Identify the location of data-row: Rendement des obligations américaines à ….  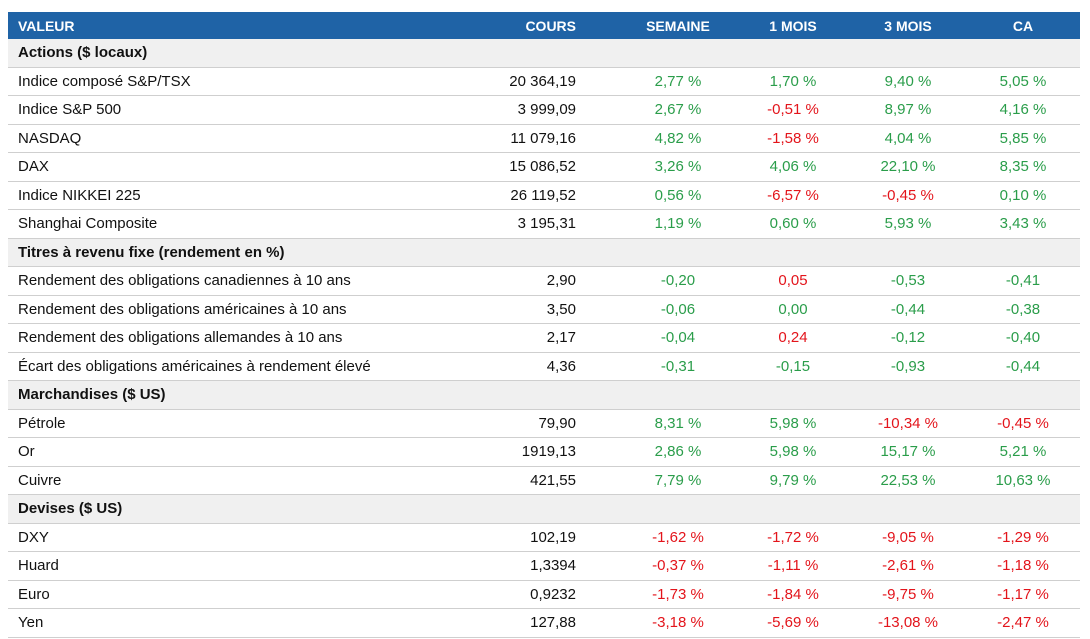
(544, 310).